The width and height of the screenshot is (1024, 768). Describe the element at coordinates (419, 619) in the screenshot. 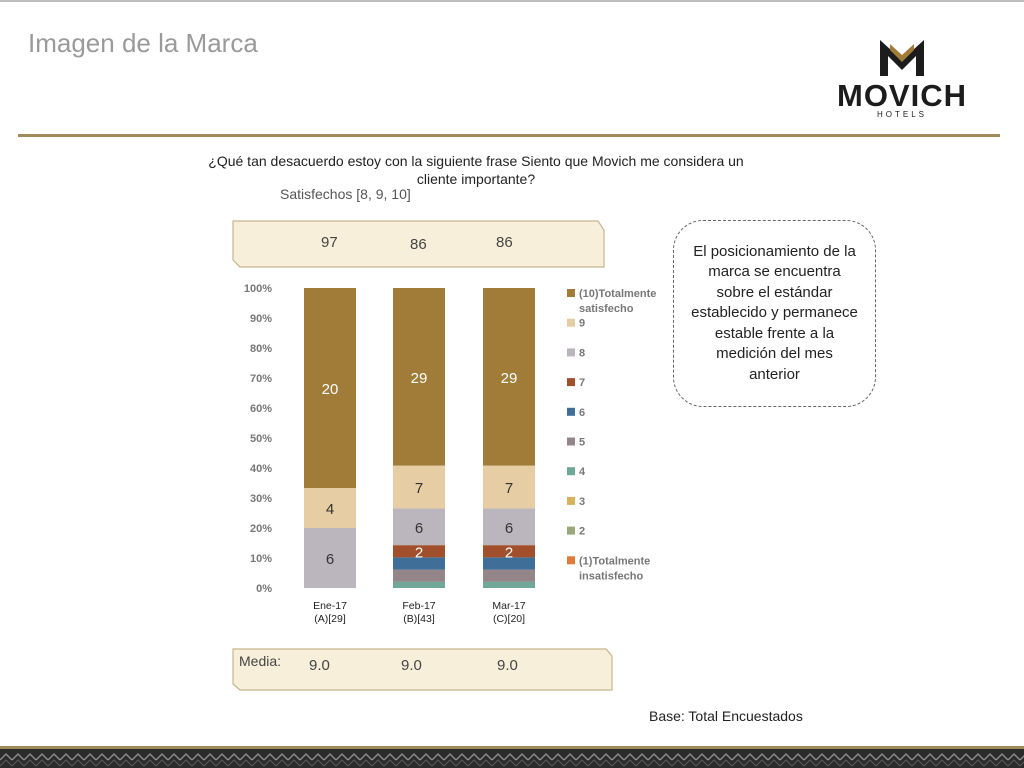

I see `x-tick-sublabel: (B)[43]` at that location.